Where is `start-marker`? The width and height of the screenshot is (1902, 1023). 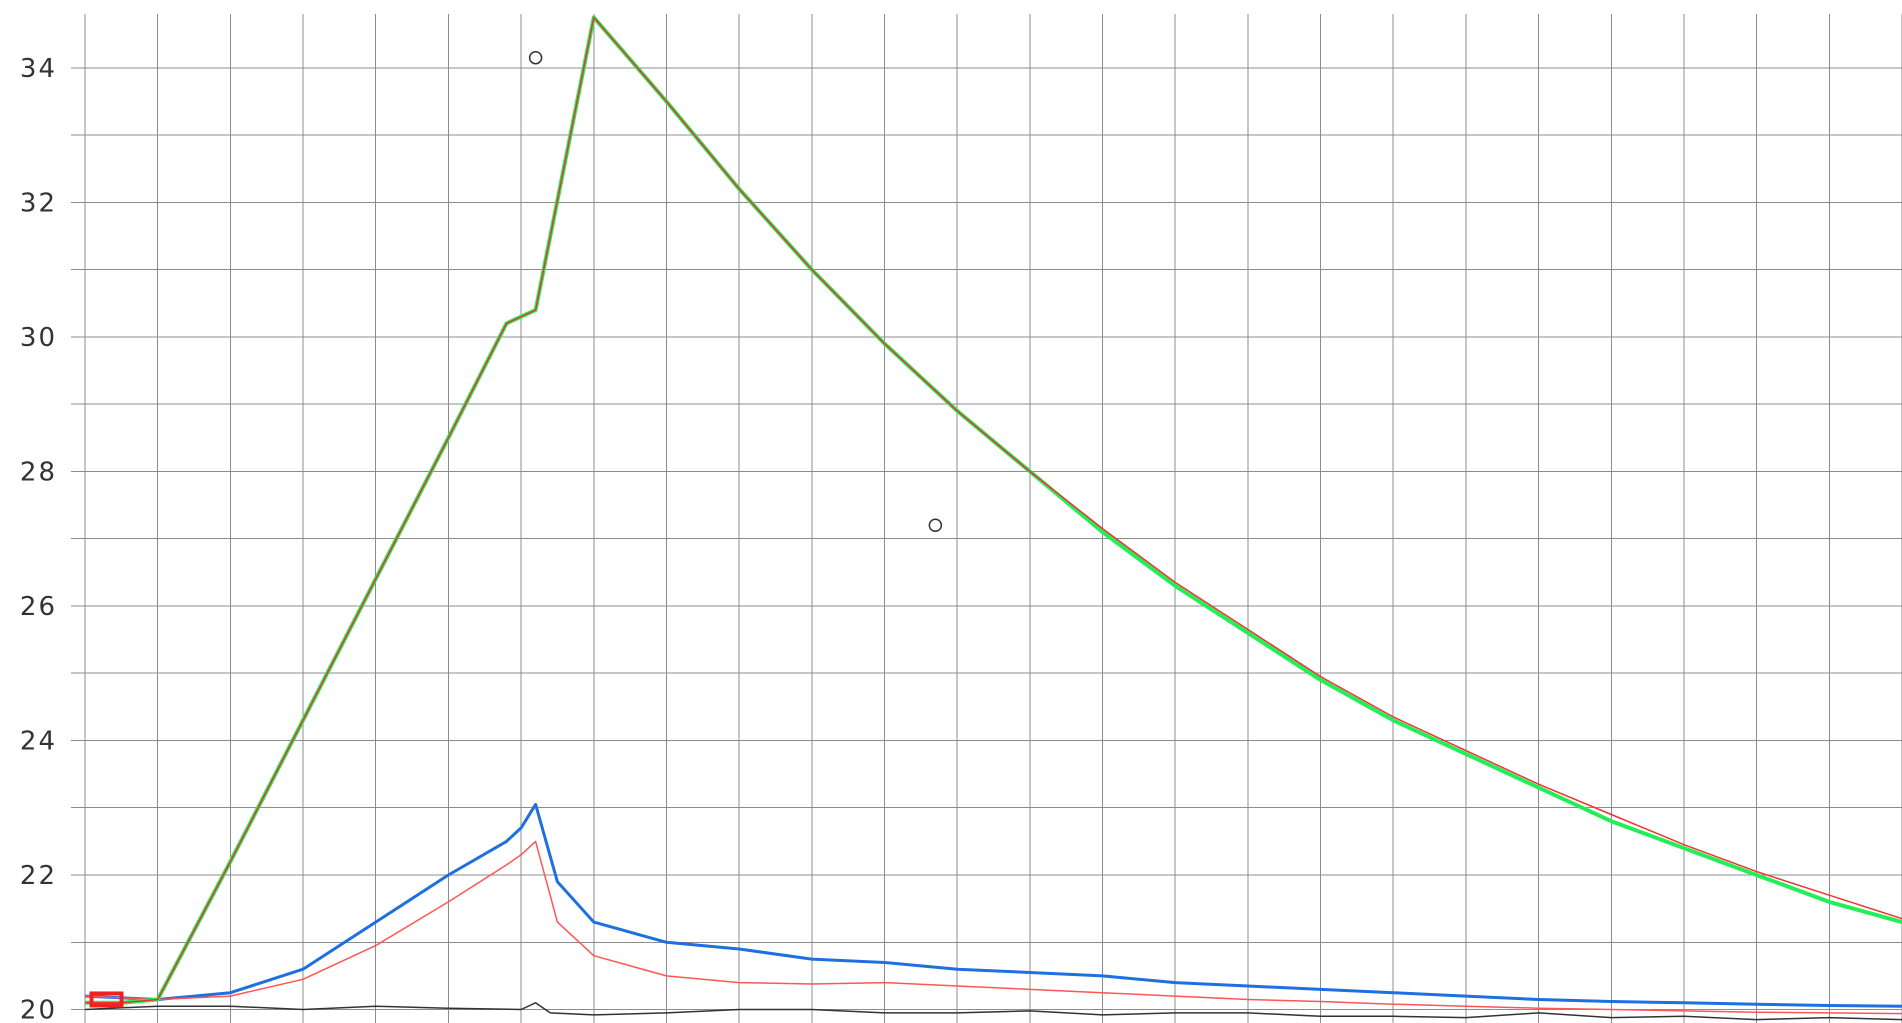
start-marker is located at coordinates (106, 999).